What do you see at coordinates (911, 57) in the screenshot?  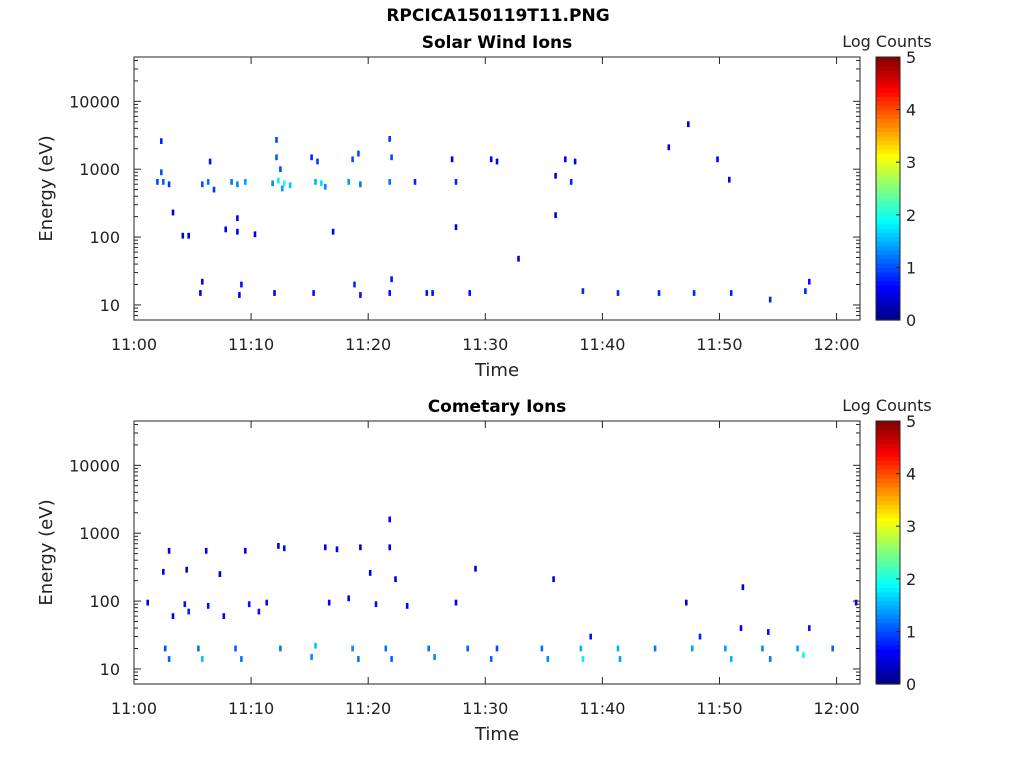 I see `colorbar-tick-label: 5` at bounding box center [911, 57].